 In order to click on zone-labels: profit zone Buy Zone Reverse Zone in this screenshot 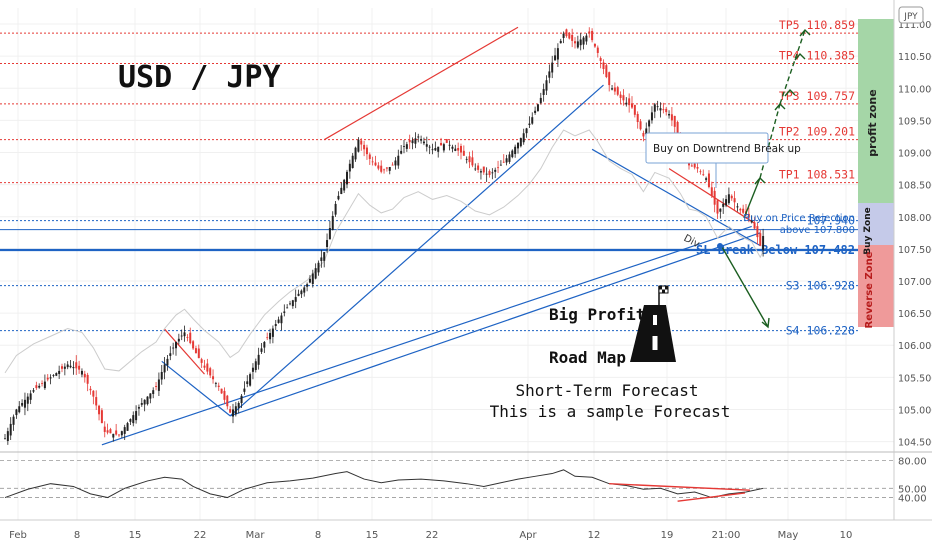, I will do `click(871, 208)`.